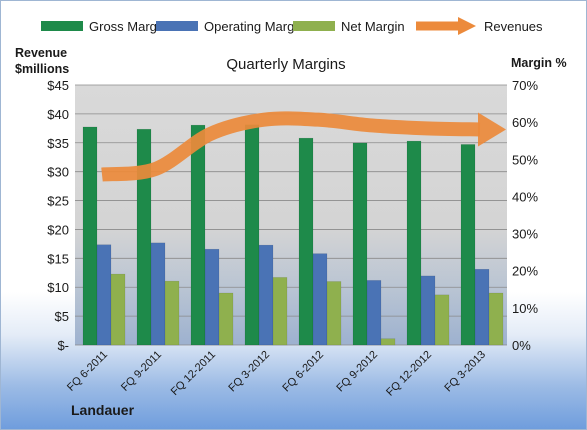  I want to click on left-tick-label: $40, so click(58, 114).